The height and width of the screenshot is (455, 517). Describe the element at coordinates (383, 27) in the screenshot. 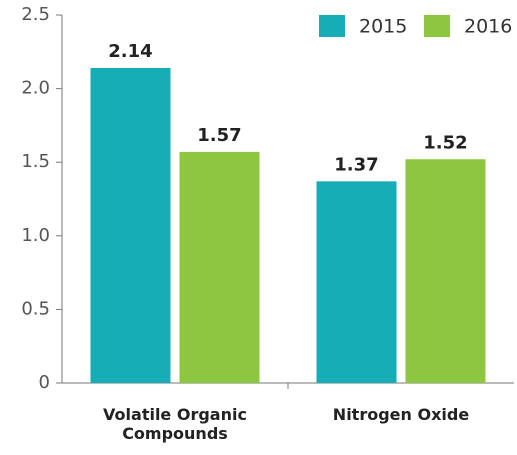

I see `legend-label: 2015` at that location.